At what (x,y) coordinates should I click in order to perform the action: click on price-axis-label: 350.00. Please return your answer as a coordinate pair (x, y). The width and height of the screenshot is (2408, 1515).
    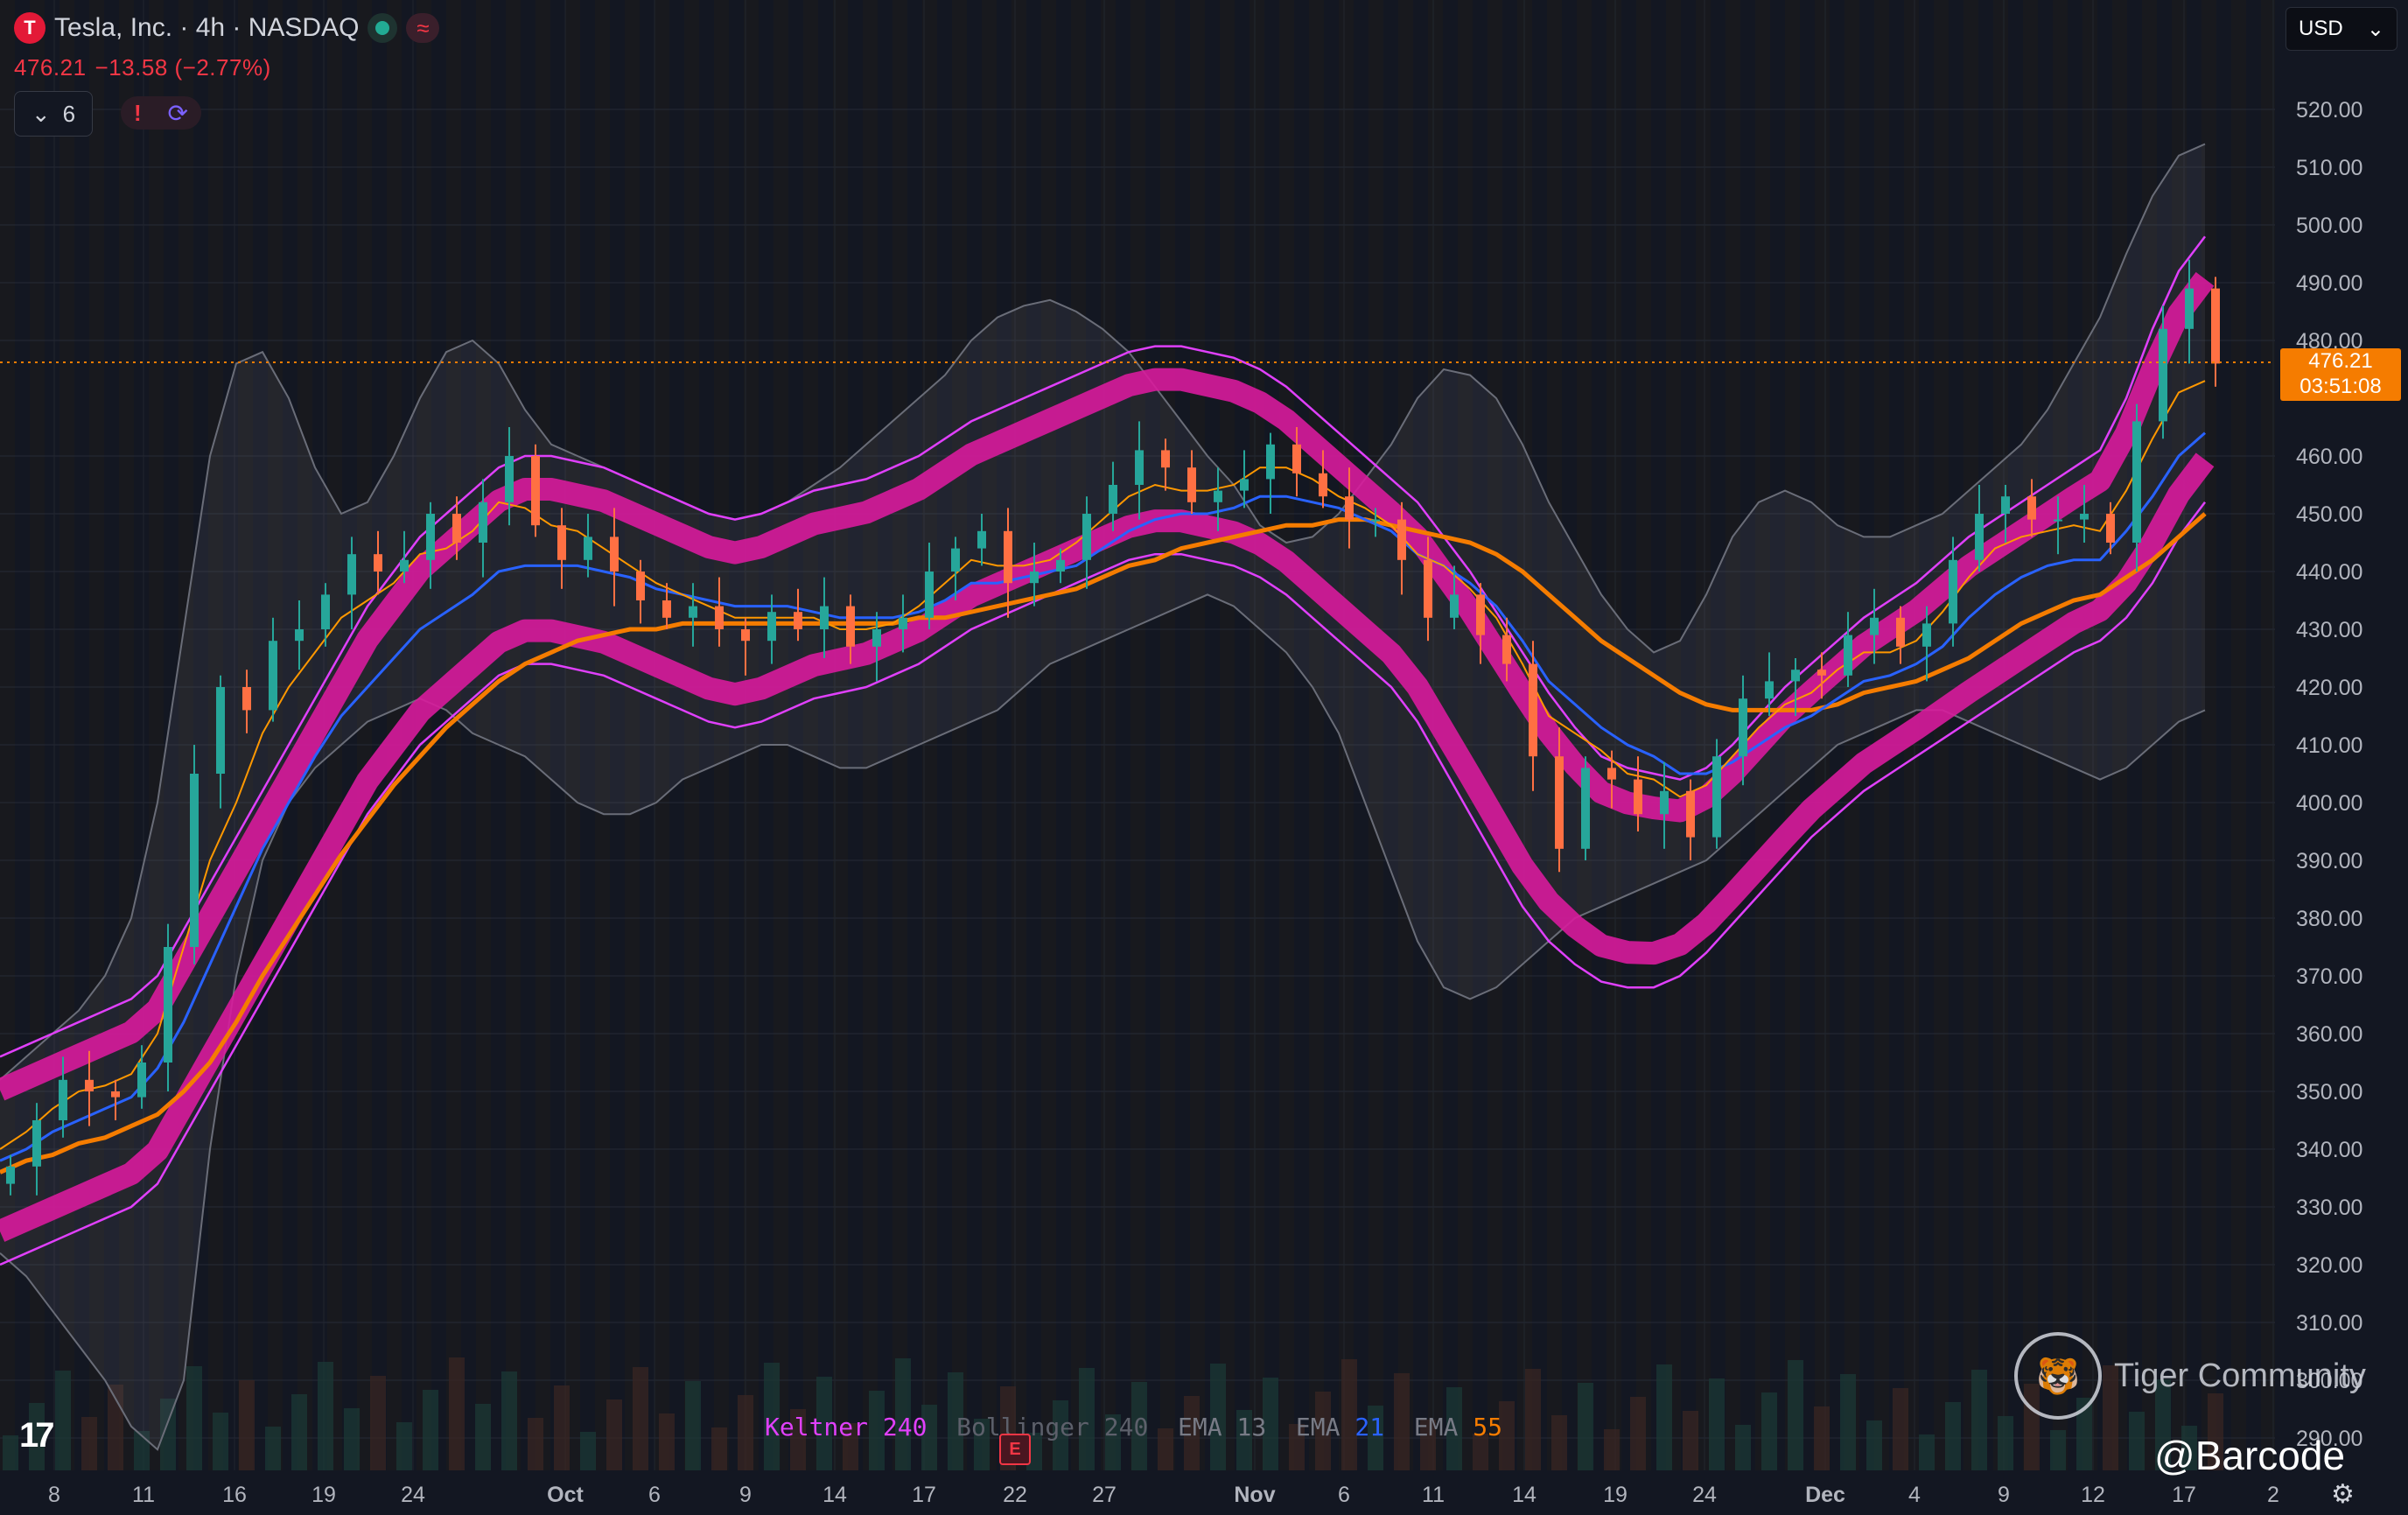
    Looking at the image, I should click on (2329, 1092).